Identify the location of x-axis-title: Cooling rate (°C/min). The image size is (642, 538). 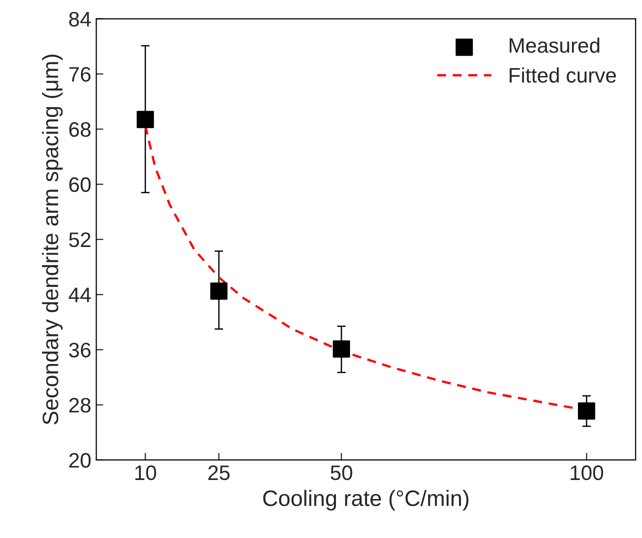
(365, 500).